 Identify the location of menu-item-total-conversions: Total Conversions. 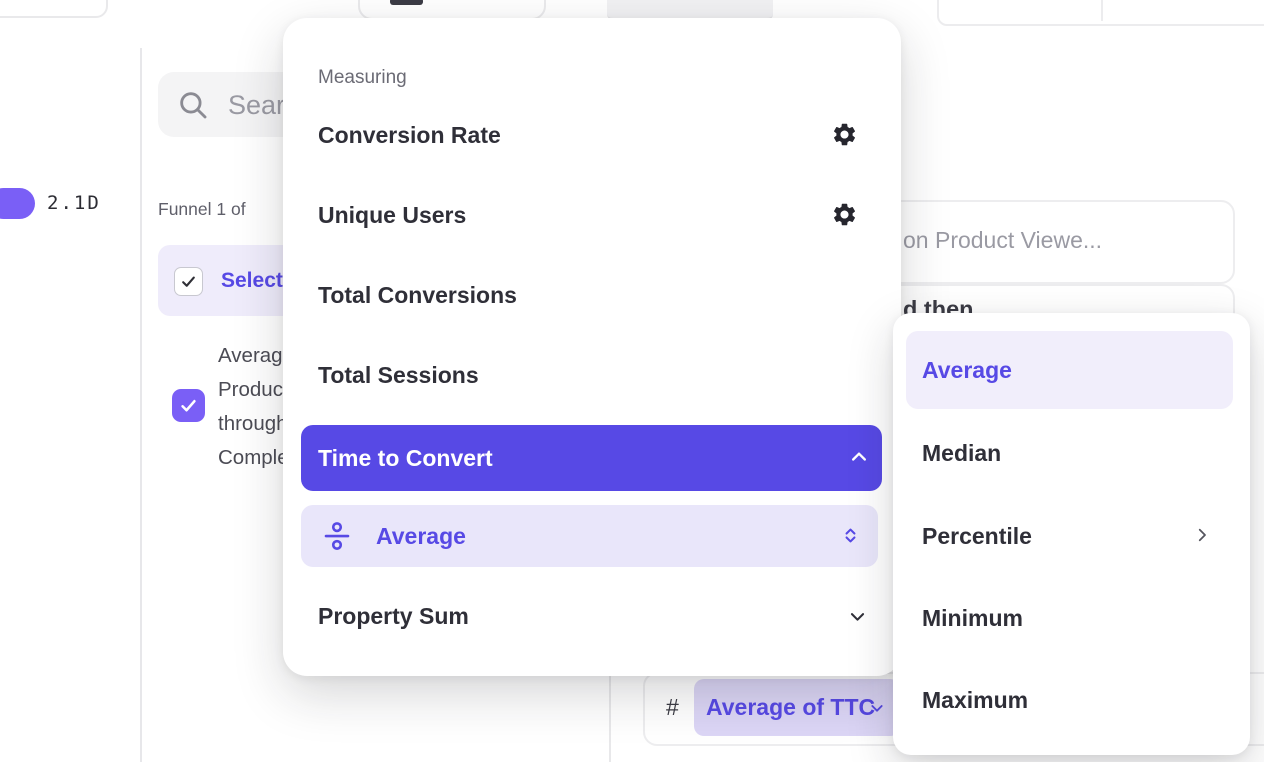
(417, 295).